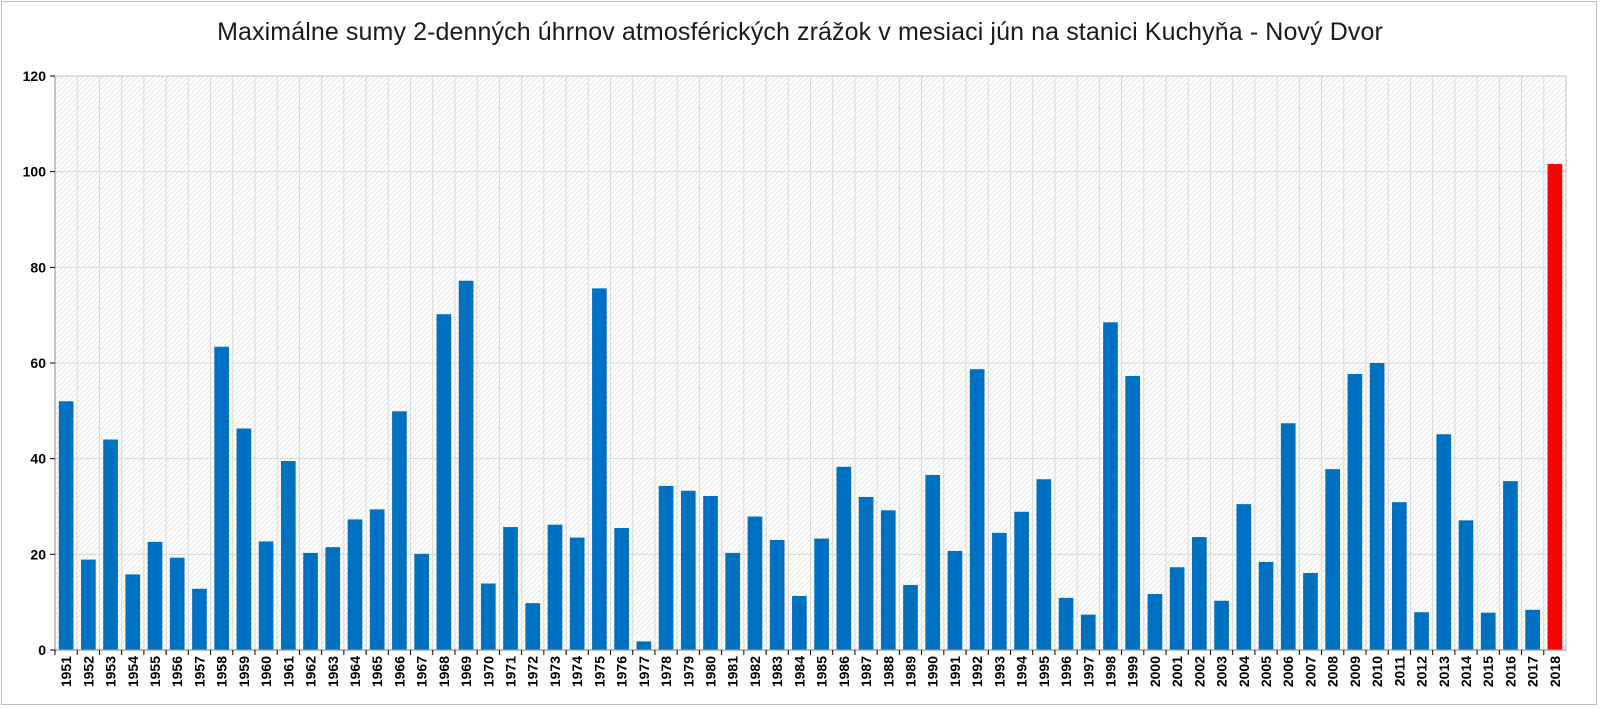 The height and width of the screenshot is (708, 1600). What do you see at coordinates (733, 671) in the screenshot?
I see `x-tick-label-1981: 1981` at bounding box center [733, 671].